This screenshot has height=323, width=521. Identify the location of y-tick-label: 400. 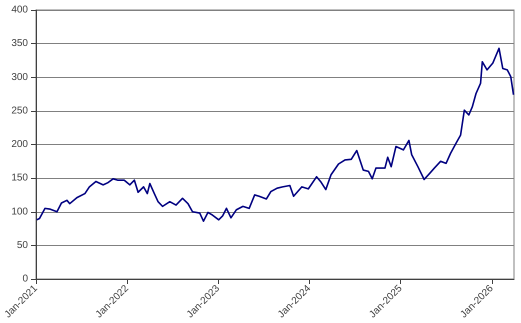
(19, 10).